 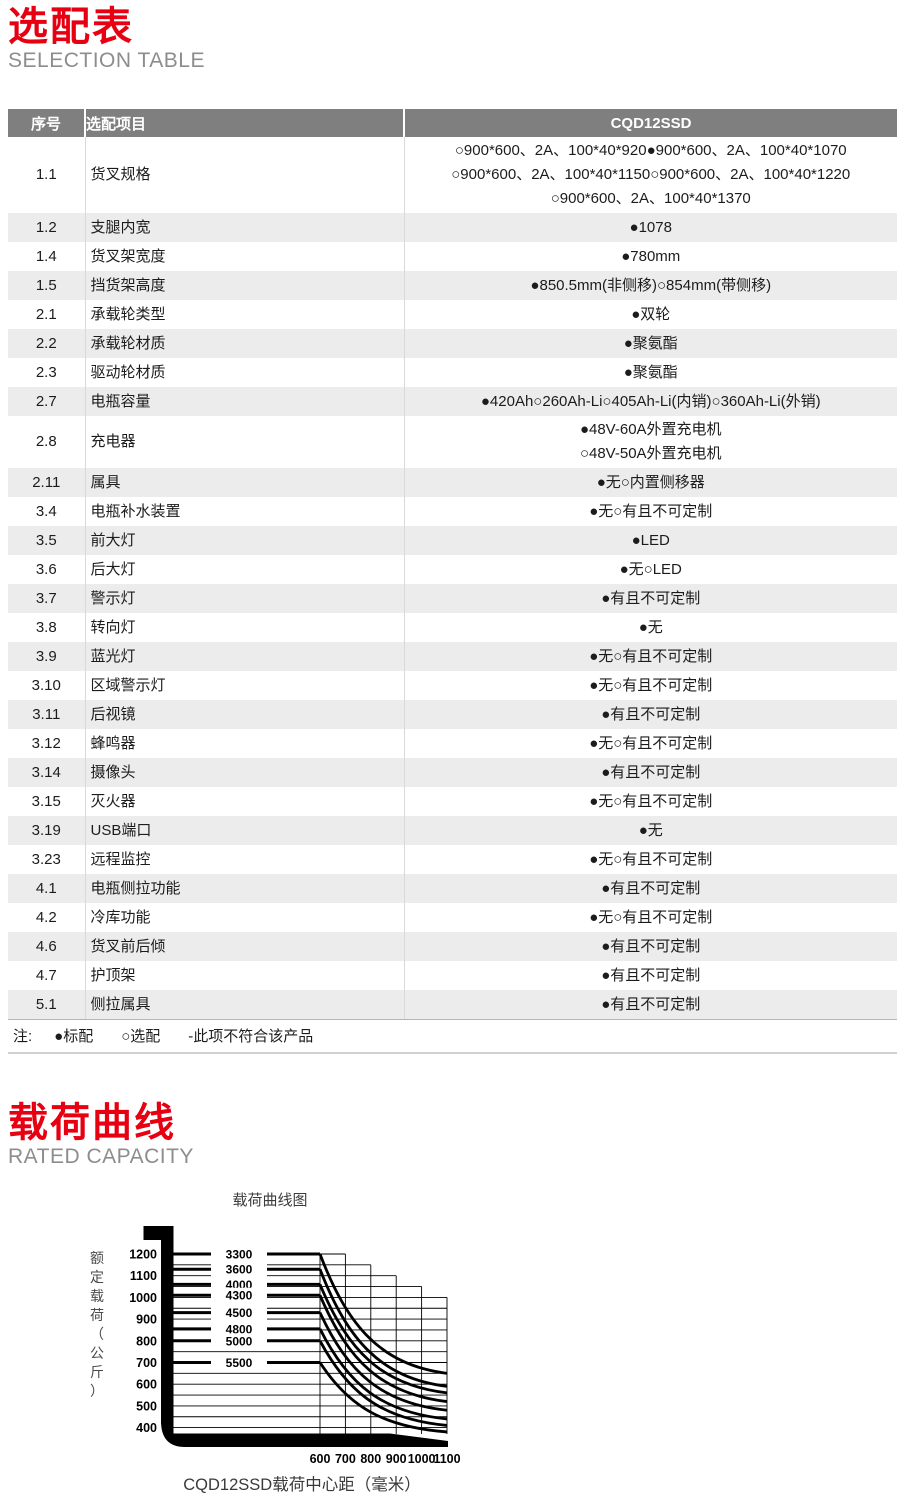 I want to click on x-axis-bar, so click(x=304, y=1434).